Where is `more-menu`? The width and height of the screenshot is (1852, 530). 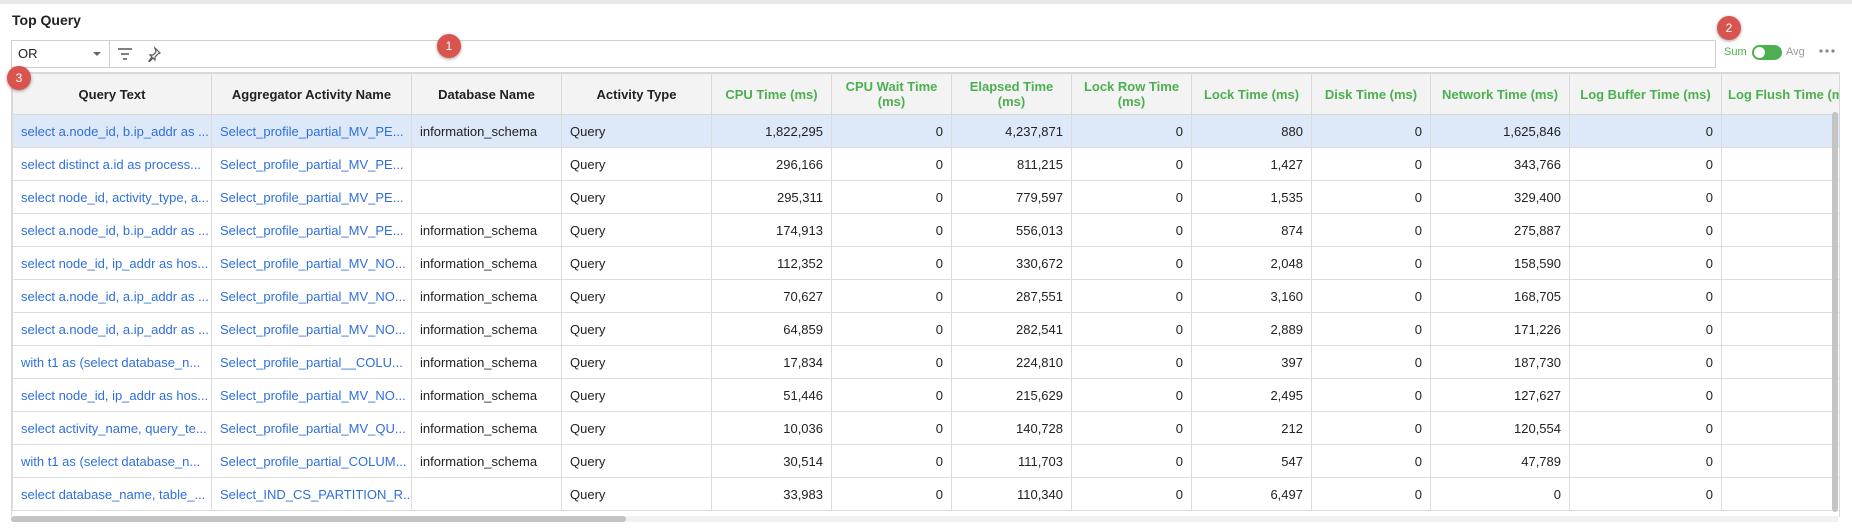
more-menu is located at coordinates (1827, 51).